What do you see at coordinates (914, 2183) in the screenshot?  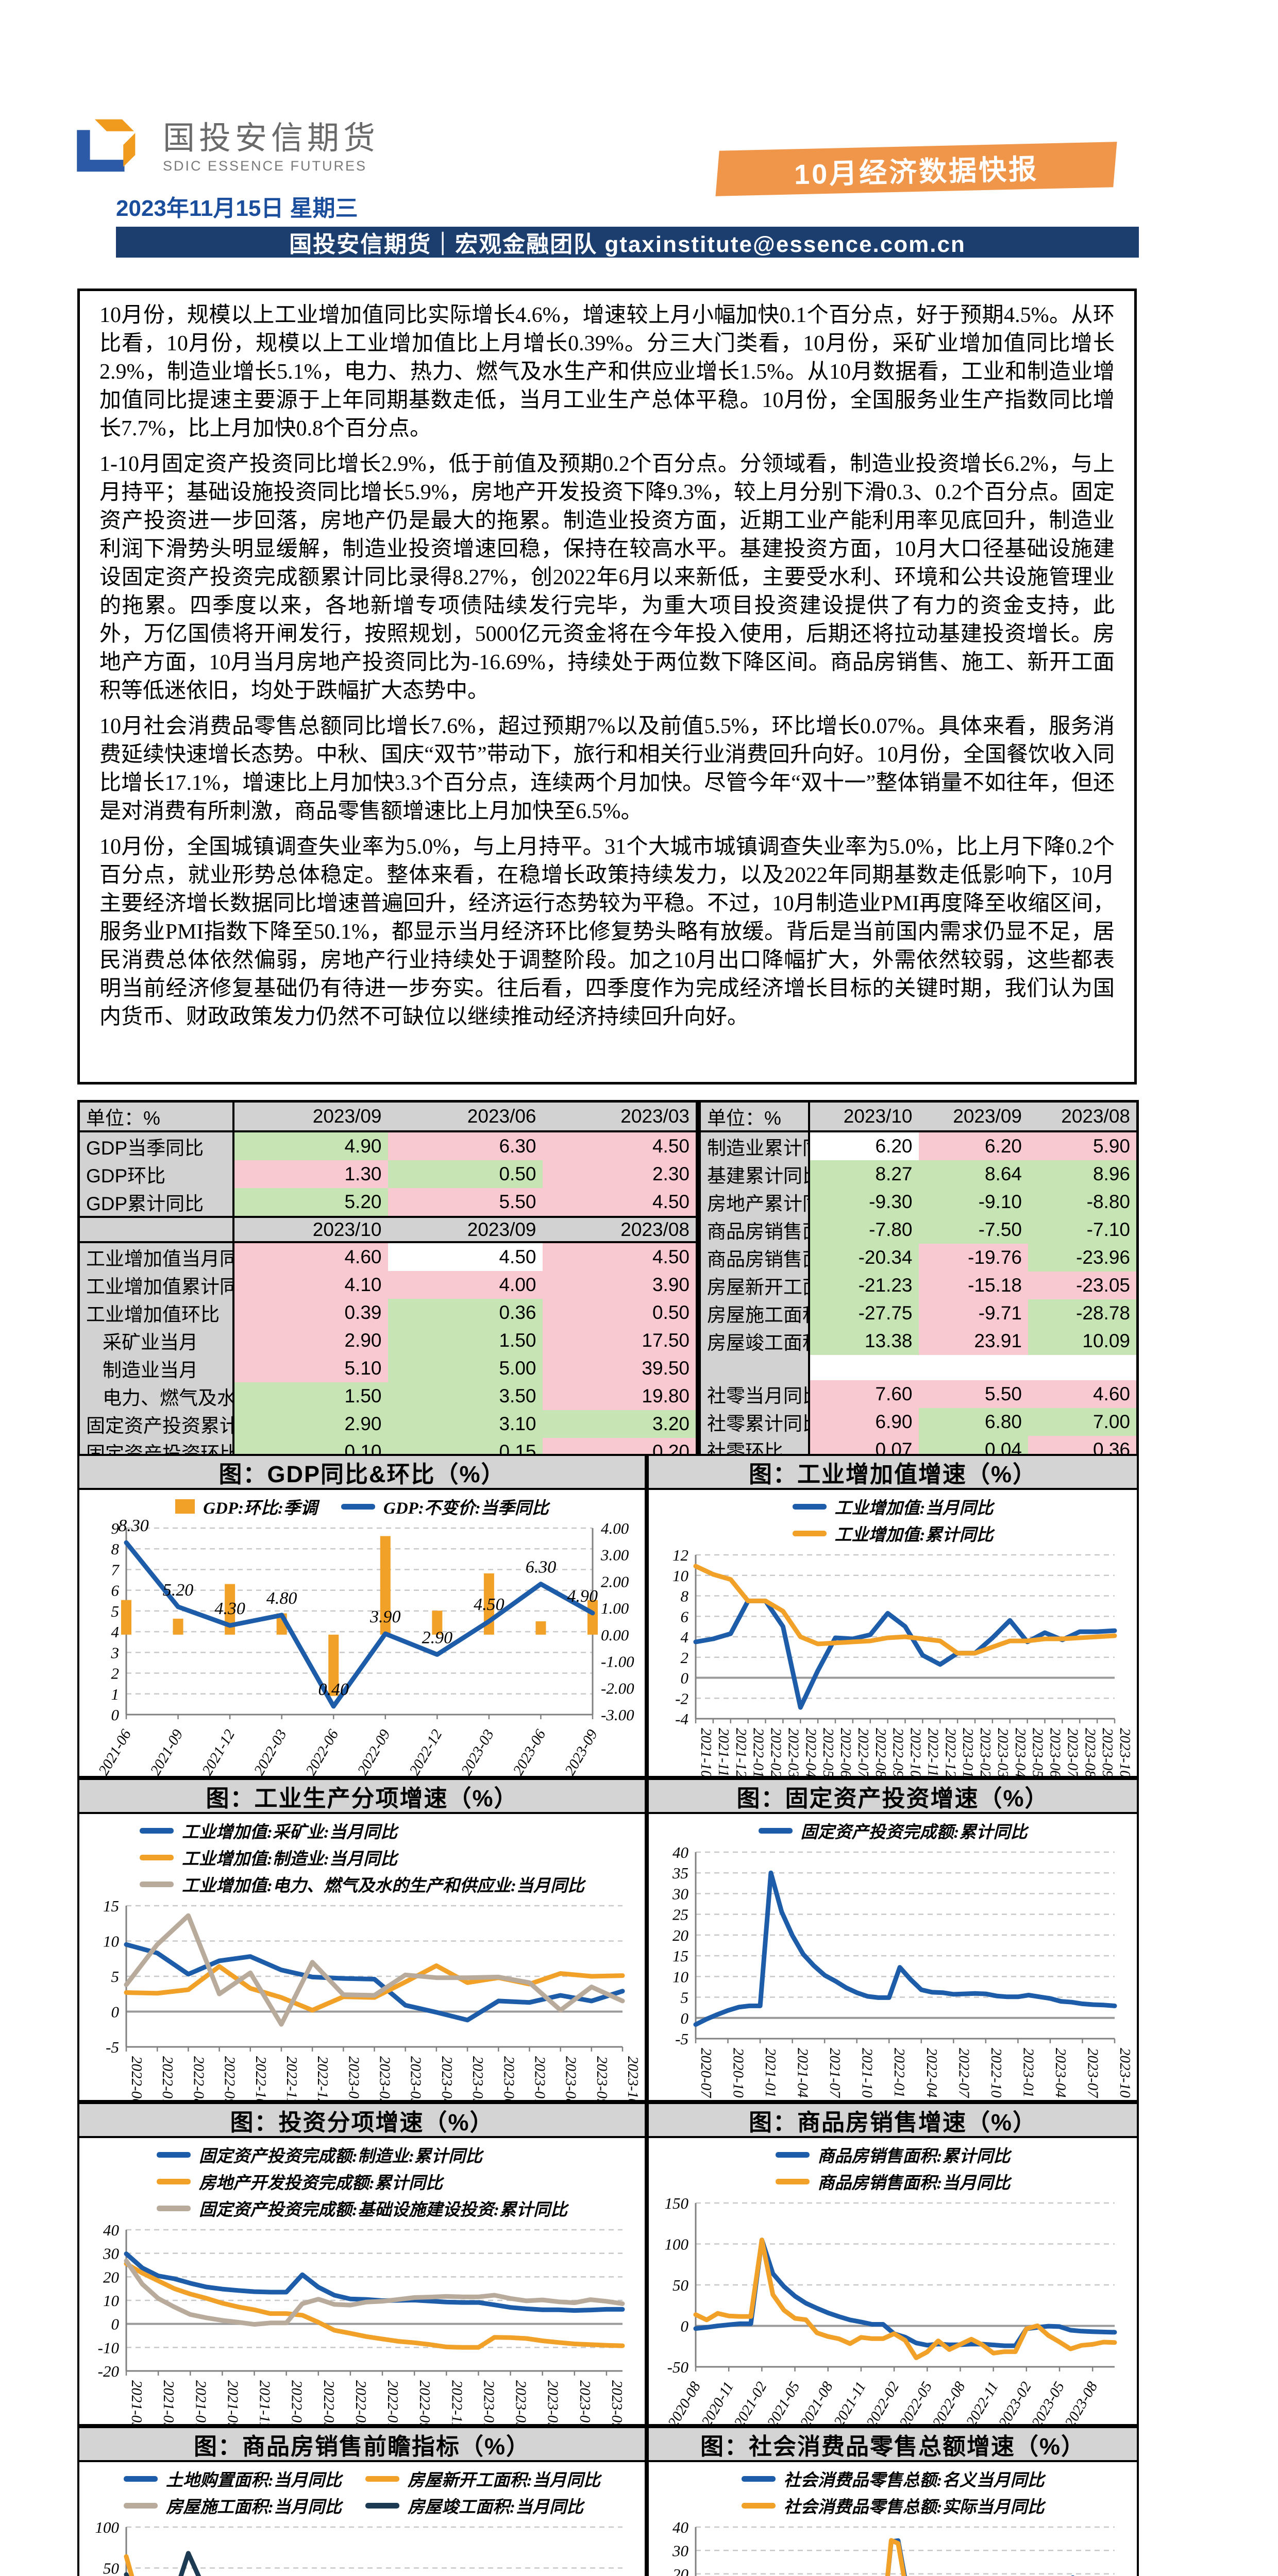 I see `legend-label: 商品房销售面积:当月同比` at bounding box center [914, 2183].